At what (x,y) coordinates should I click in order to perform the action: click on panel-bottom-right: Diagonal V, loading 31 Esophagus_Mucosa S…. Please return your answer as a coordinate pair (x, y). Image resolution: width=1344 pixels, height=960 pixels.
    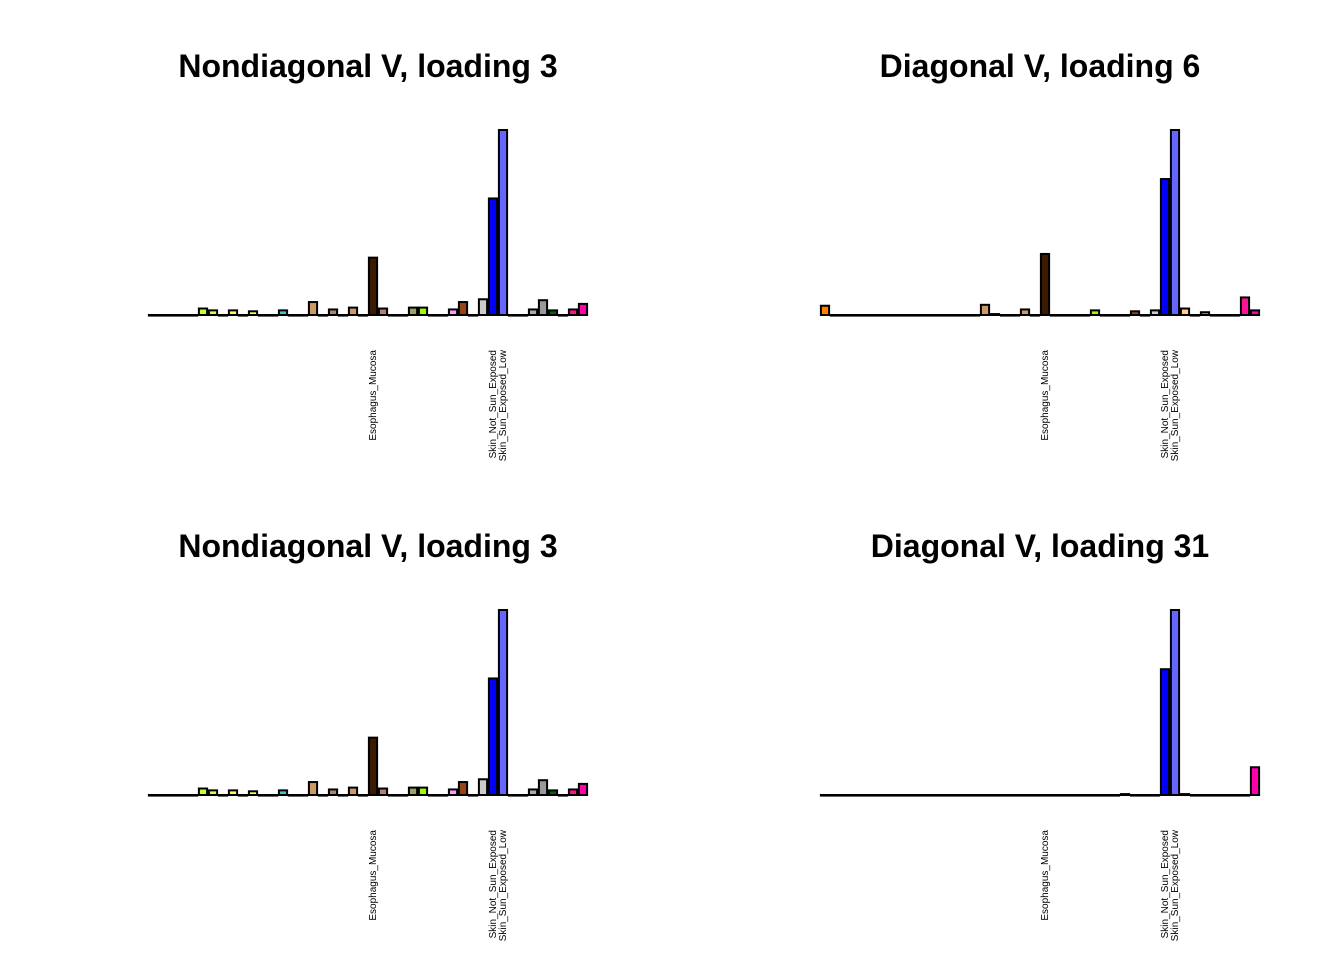
    Looking at the image, I should click on (1040, 734).